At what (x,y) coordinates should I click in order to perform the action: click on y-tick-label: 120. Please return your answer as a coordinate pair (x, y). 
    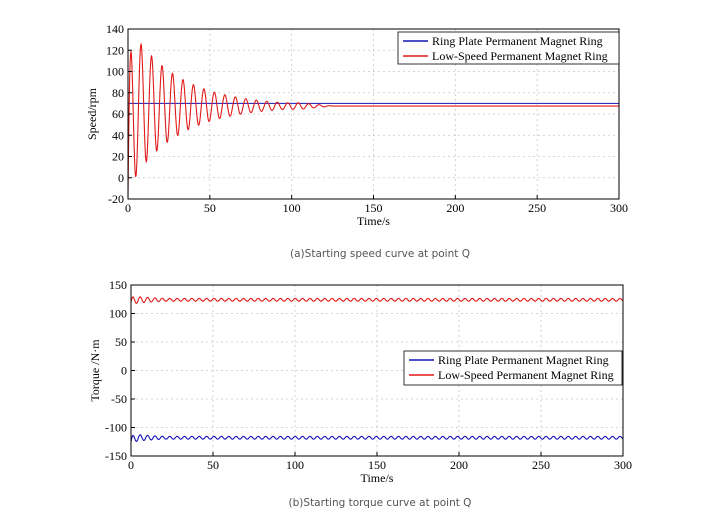
    Looking at the image, I should click on (115, 50).